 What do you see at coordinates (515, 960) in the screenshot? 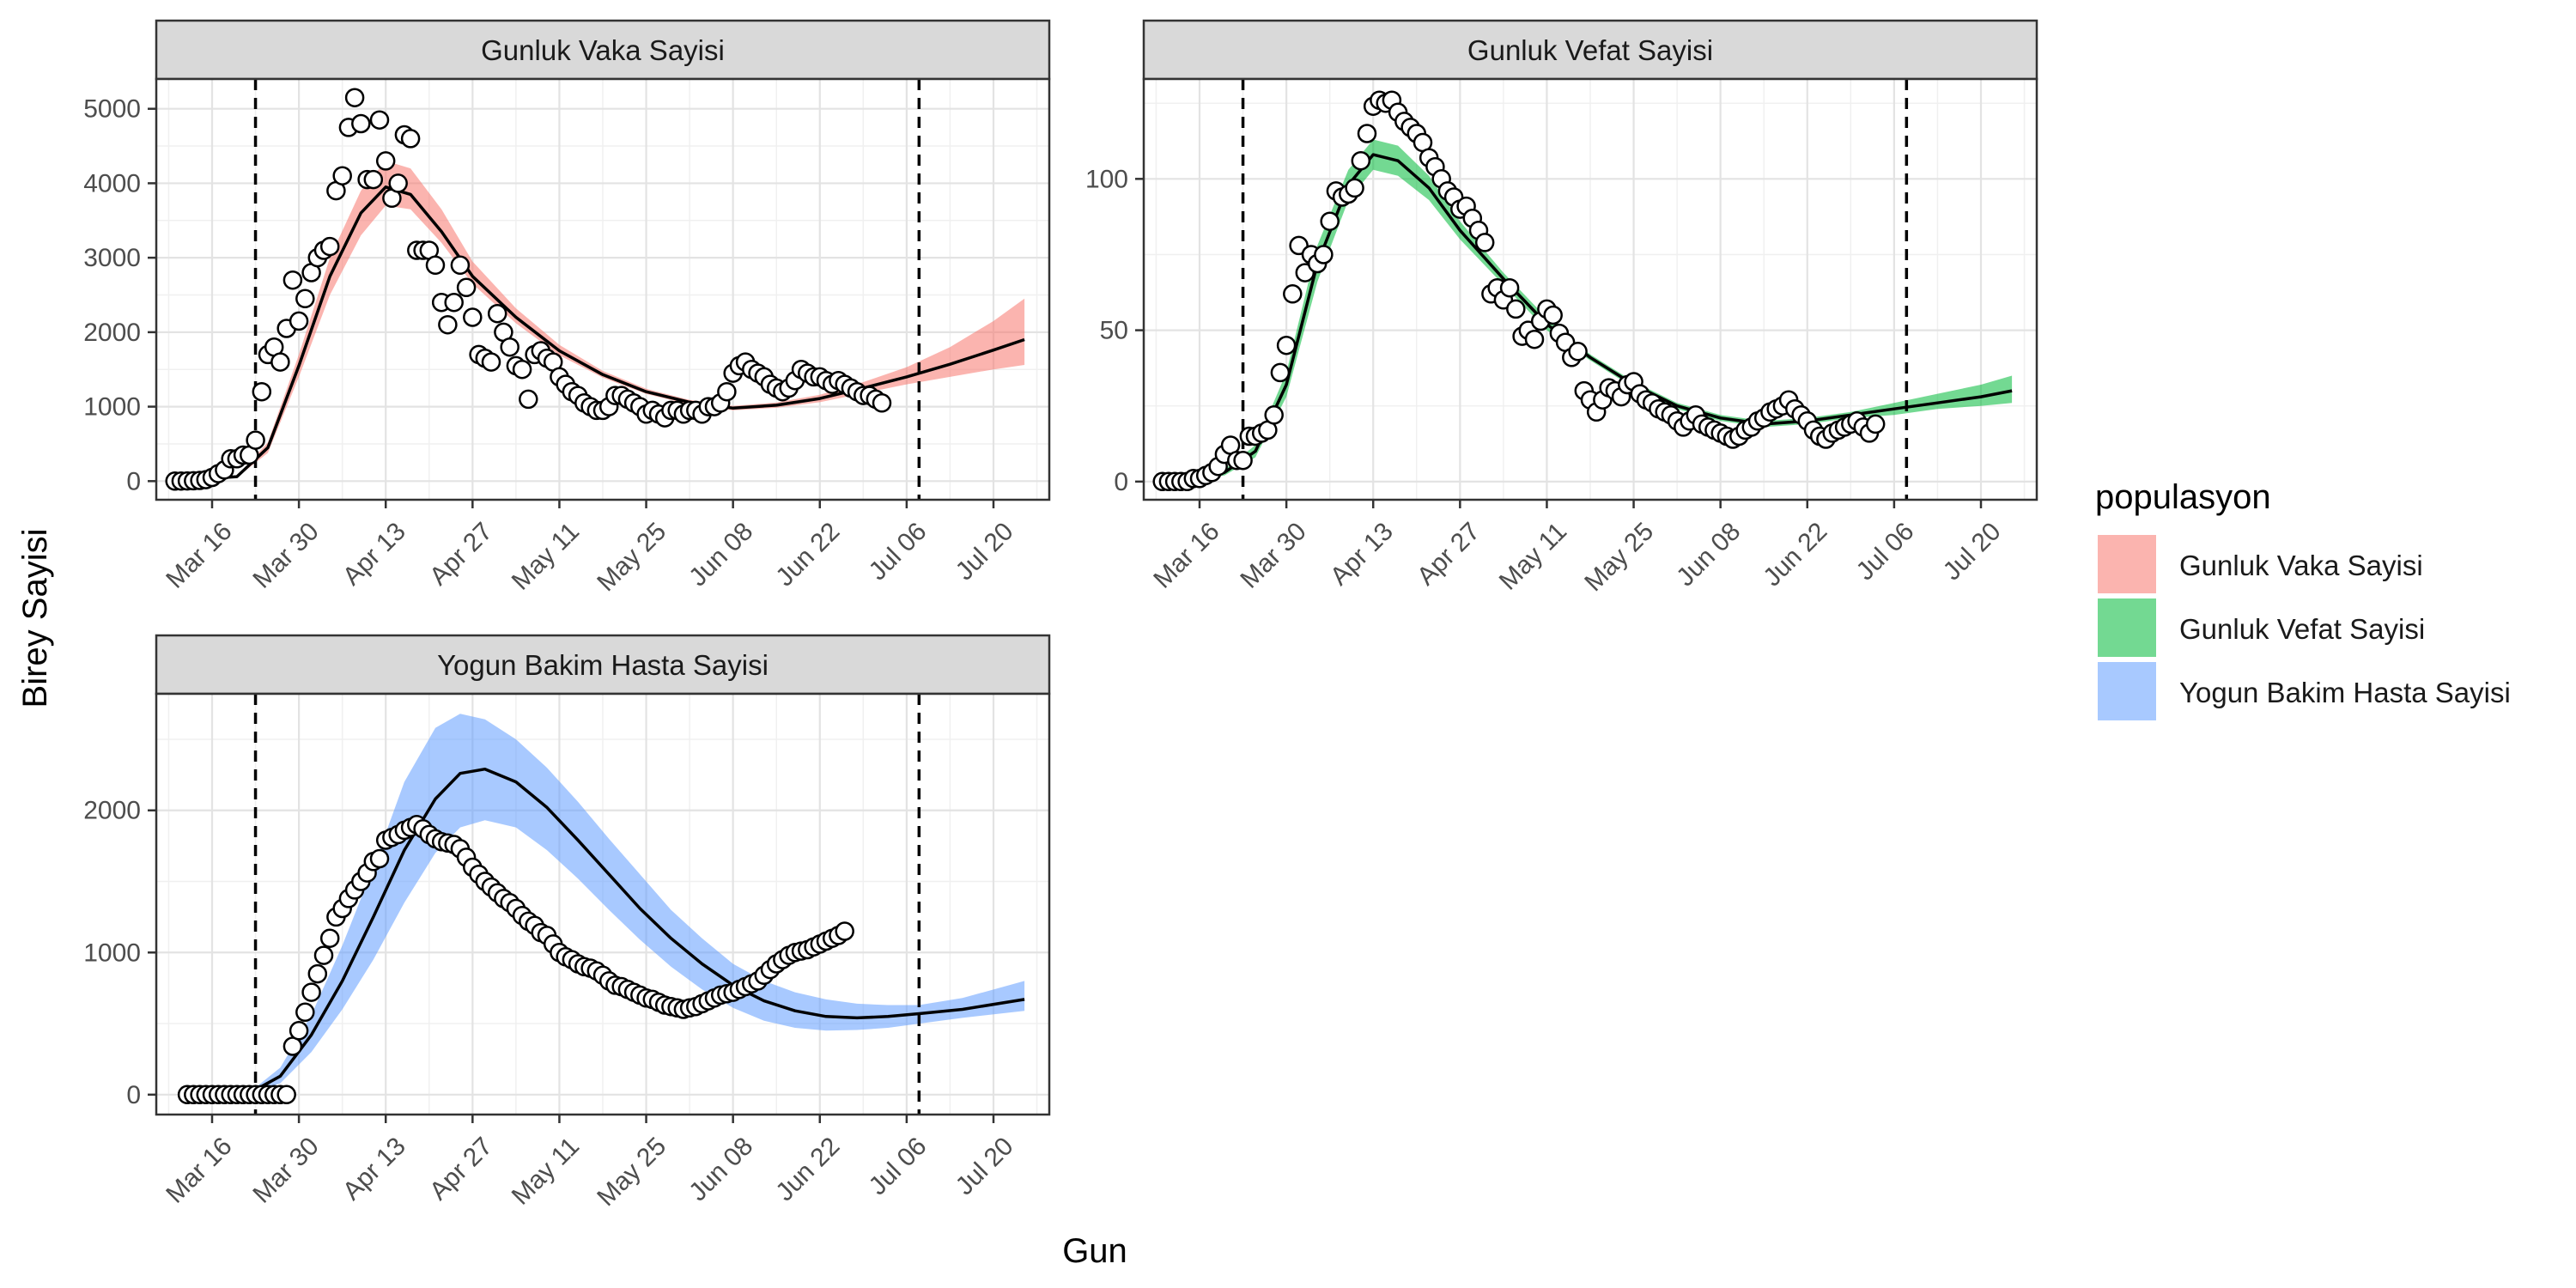
I see `observed-points-yogun-bakim` at bounding box center [515, 960].